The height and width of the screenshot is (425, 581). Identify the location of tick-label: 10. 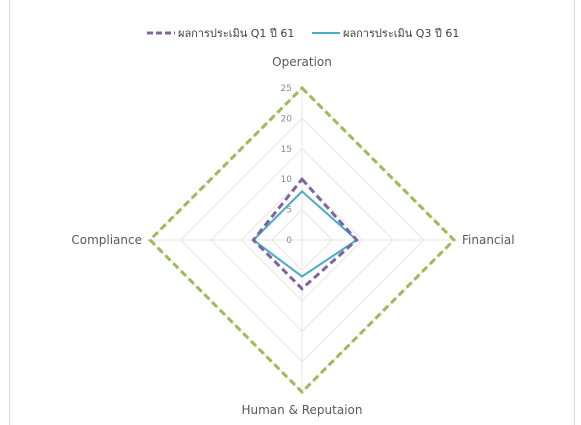
(287, 180).